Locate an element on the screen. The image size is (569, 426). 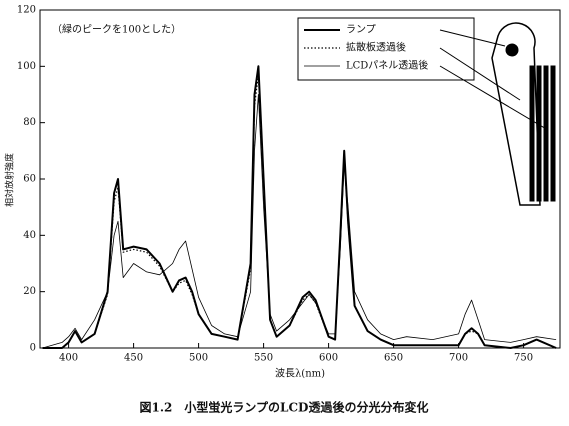
y-tick-label: 60 is located at coordinates (29, 179).